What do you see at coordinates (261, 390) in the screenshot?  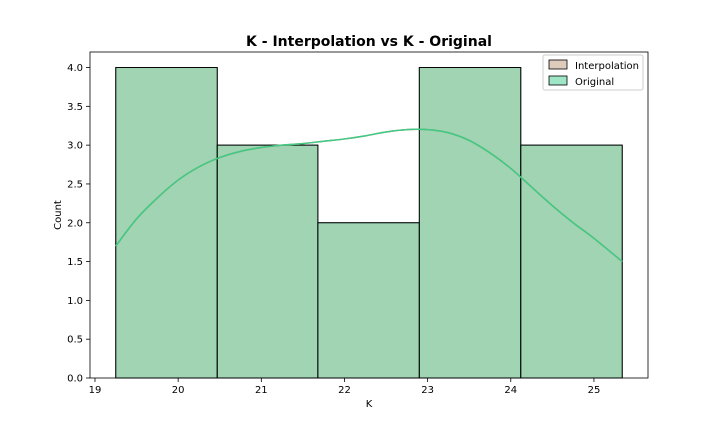 I see `x-tick-label: 21` at bounding box center [261, 390].